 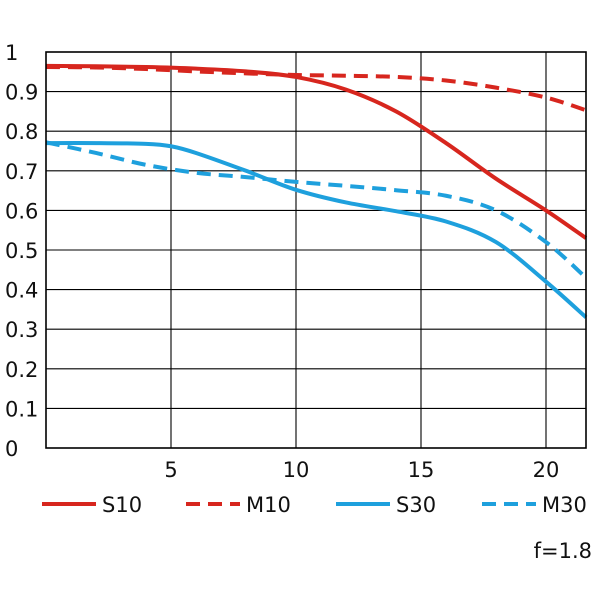 I want to click on y-tick-label: 1, so click(x=11, y=53).